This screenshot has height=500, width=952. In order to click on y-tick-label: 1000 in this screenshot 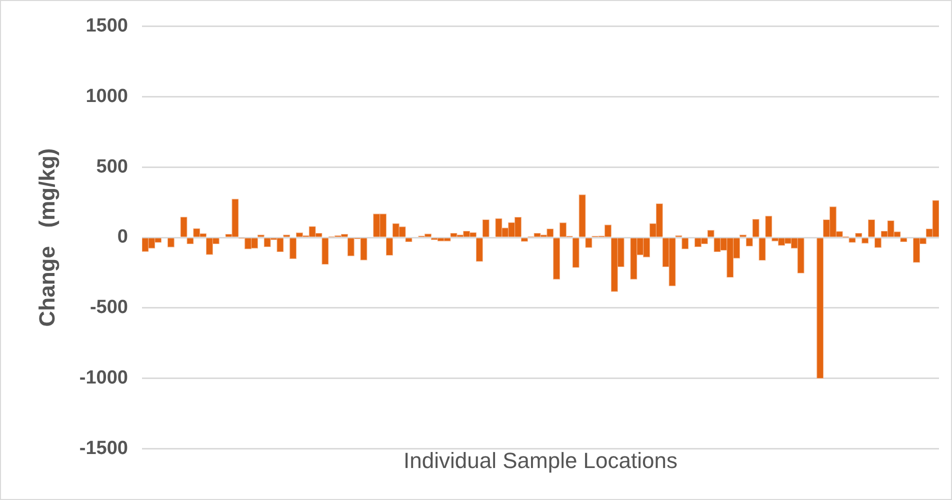, I will do `click(107, 96)`.